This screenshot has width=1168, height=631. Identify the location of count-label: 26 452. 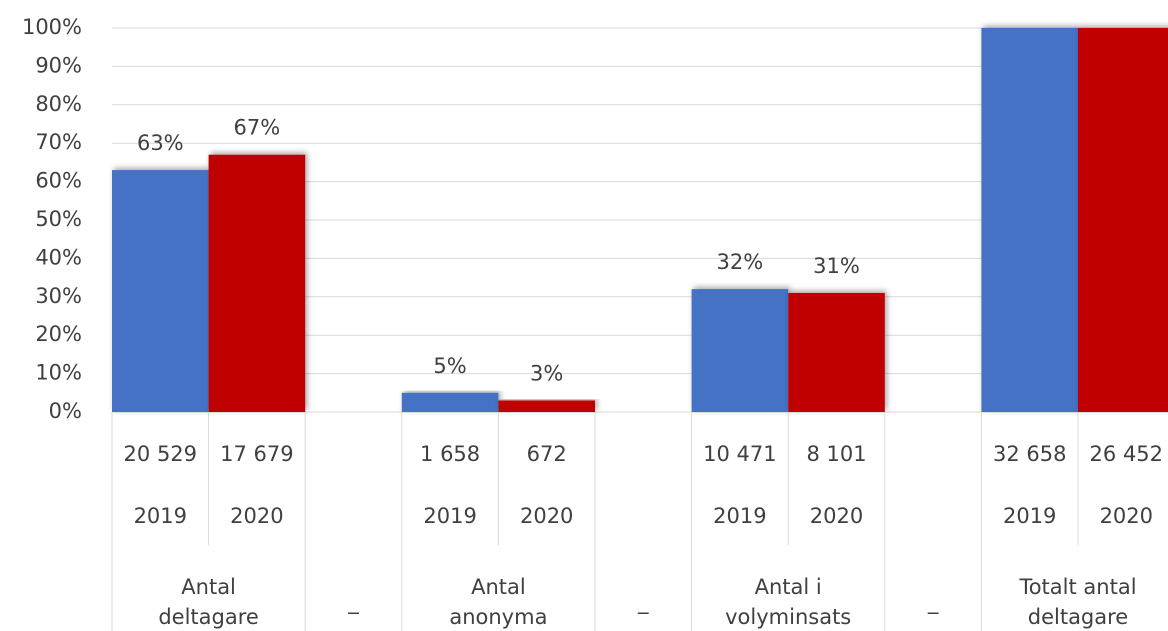
(1126, 454).